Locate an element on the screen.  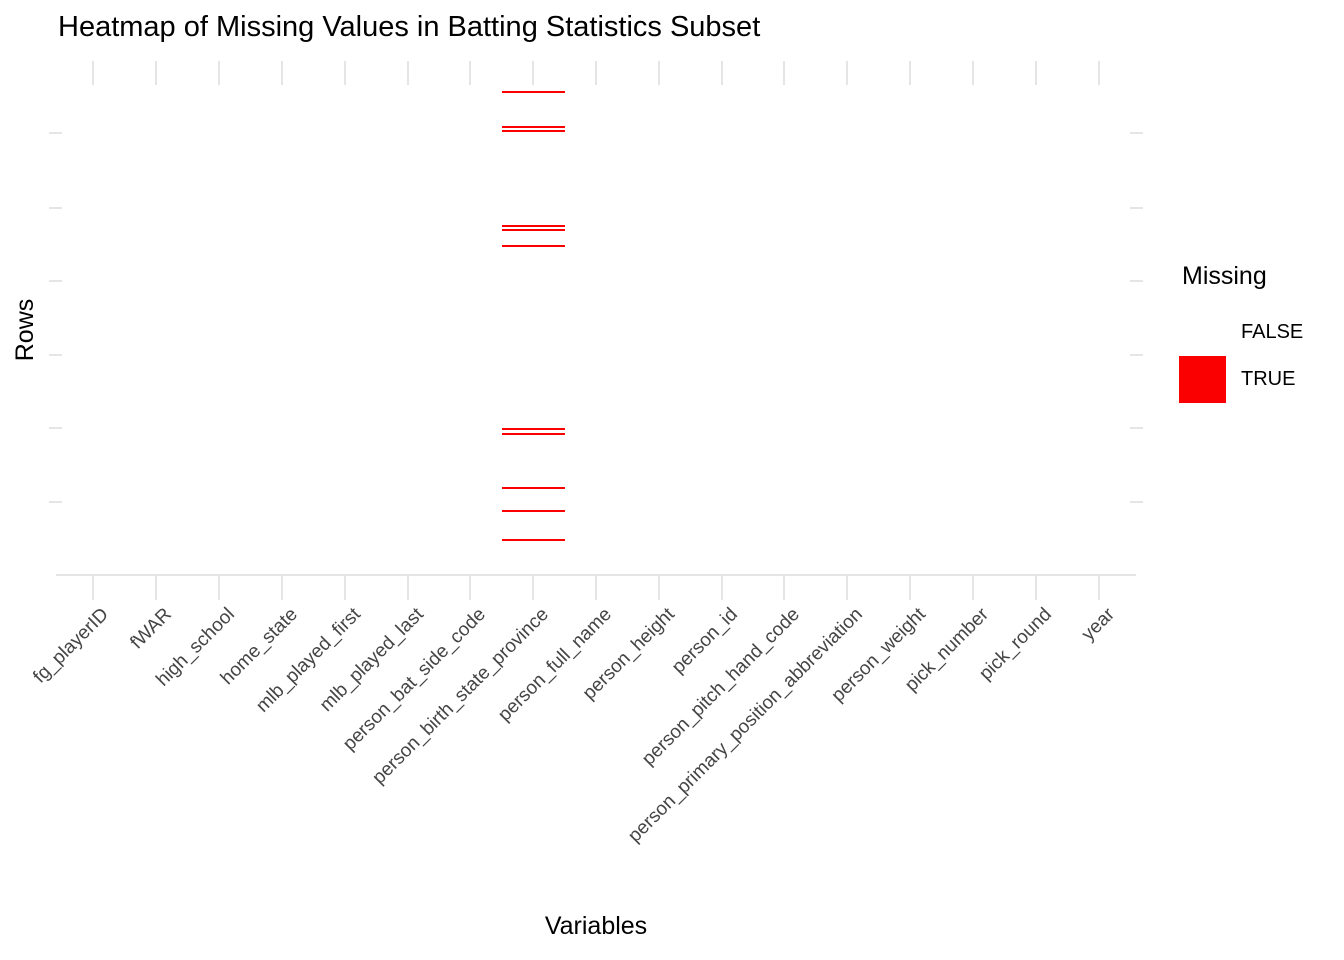
legend-rows: FALSE TRUE is located at coordinates (1241, 356).